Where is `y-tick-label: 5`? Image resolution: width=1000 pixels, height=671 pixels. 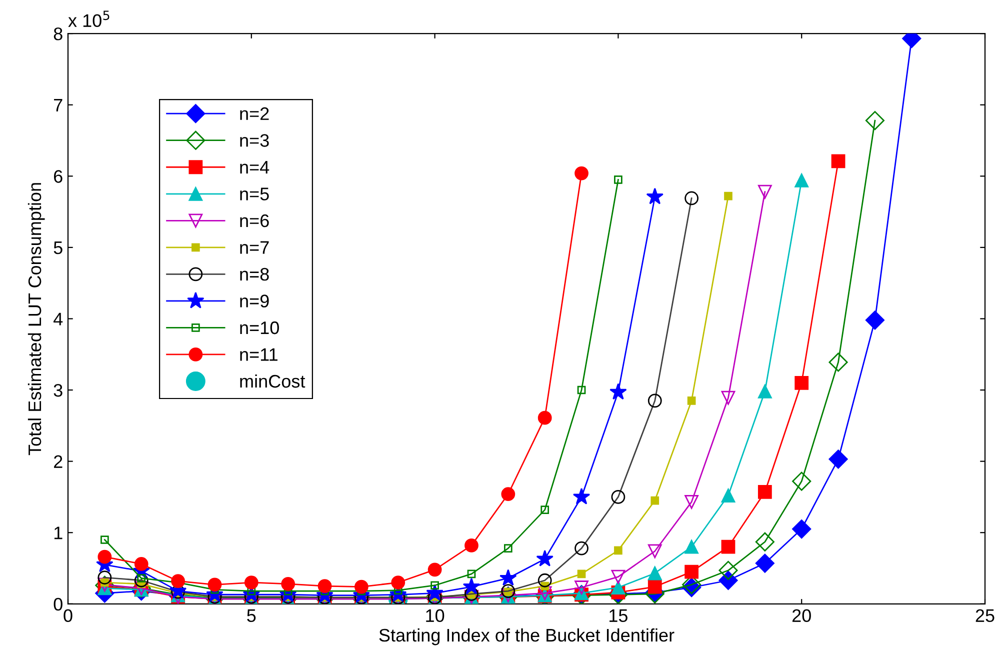 y-tick-label: 5 is located at coordinates (58, 248).